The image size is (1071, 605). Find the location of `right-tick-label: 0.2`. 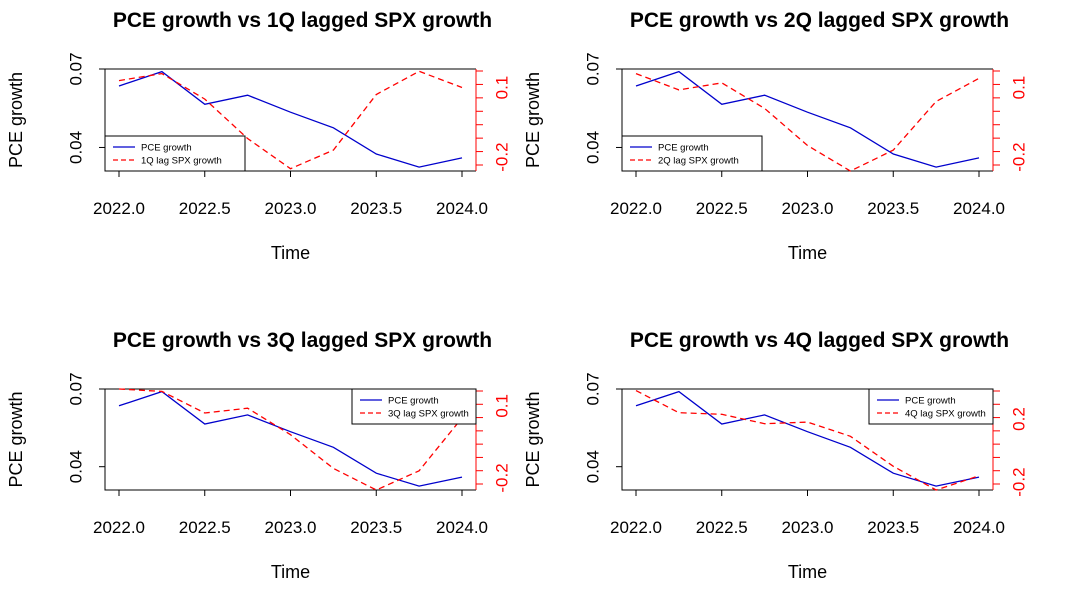

right-tick-label: 0.2 is located at coordinates (1018, 419).